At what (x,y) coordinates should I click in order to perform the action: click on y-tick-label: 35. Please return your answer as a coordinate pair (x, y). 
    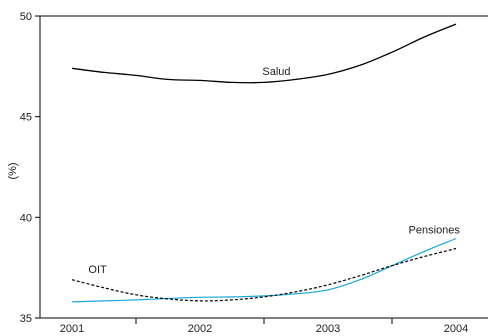
    Looking at the image, I should click on (26, 319).